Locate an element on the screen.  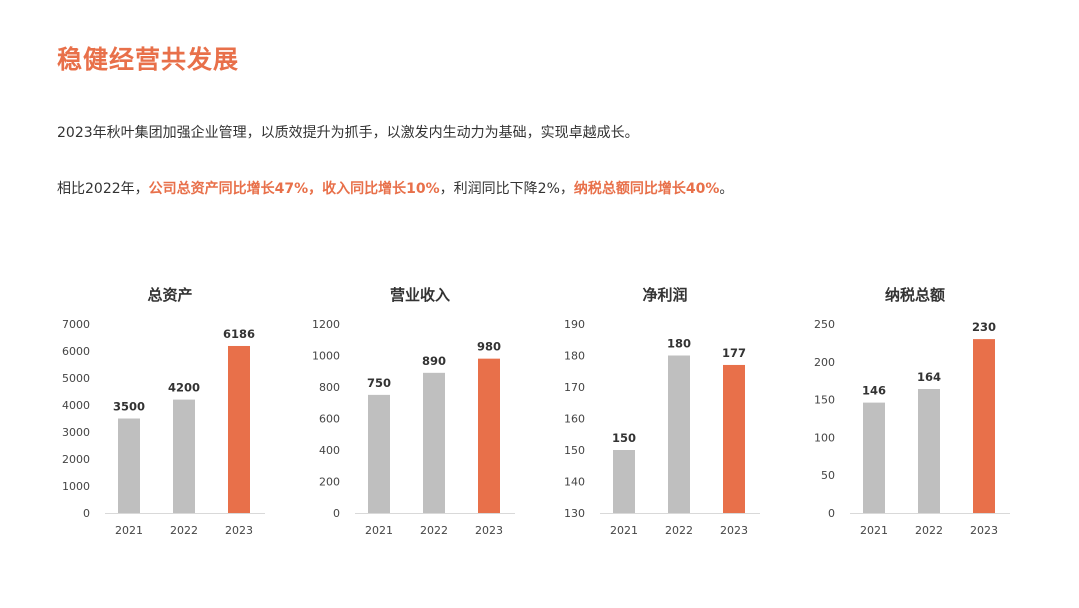
y-tick-label: 180 is located at coordinates (574, 356).